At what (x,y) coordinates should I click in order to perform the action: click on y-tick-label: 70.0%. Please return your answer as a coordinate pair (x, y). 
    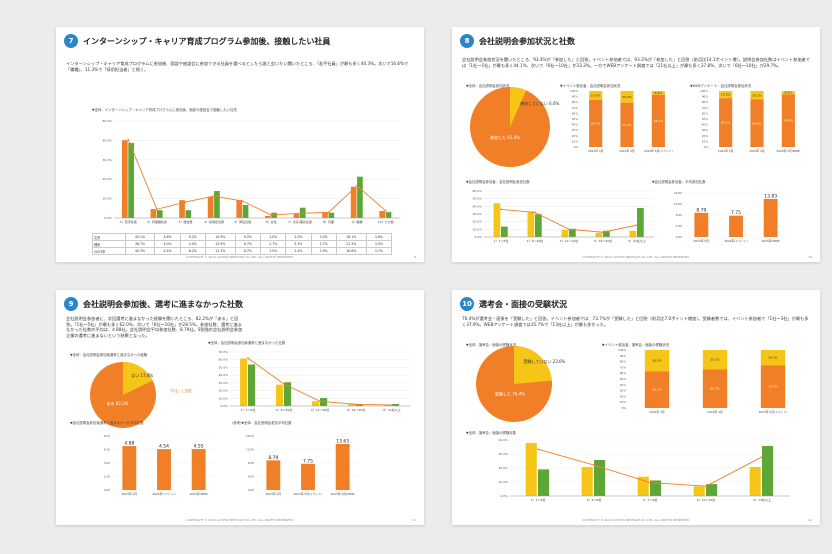
    Looking at the image, I should click on (223, 352).